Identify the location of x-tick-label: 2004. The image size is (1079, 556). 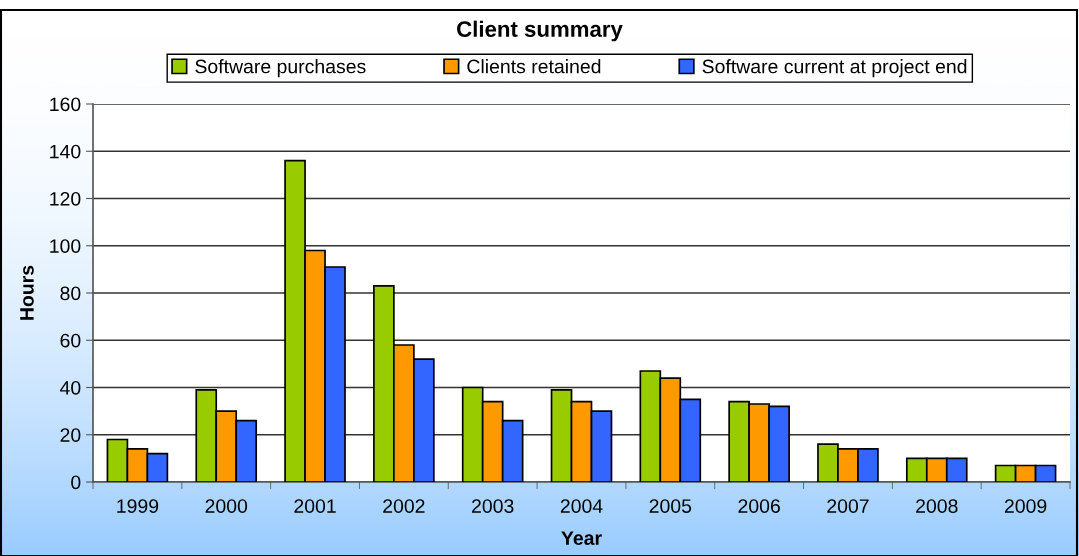
(581, 506).